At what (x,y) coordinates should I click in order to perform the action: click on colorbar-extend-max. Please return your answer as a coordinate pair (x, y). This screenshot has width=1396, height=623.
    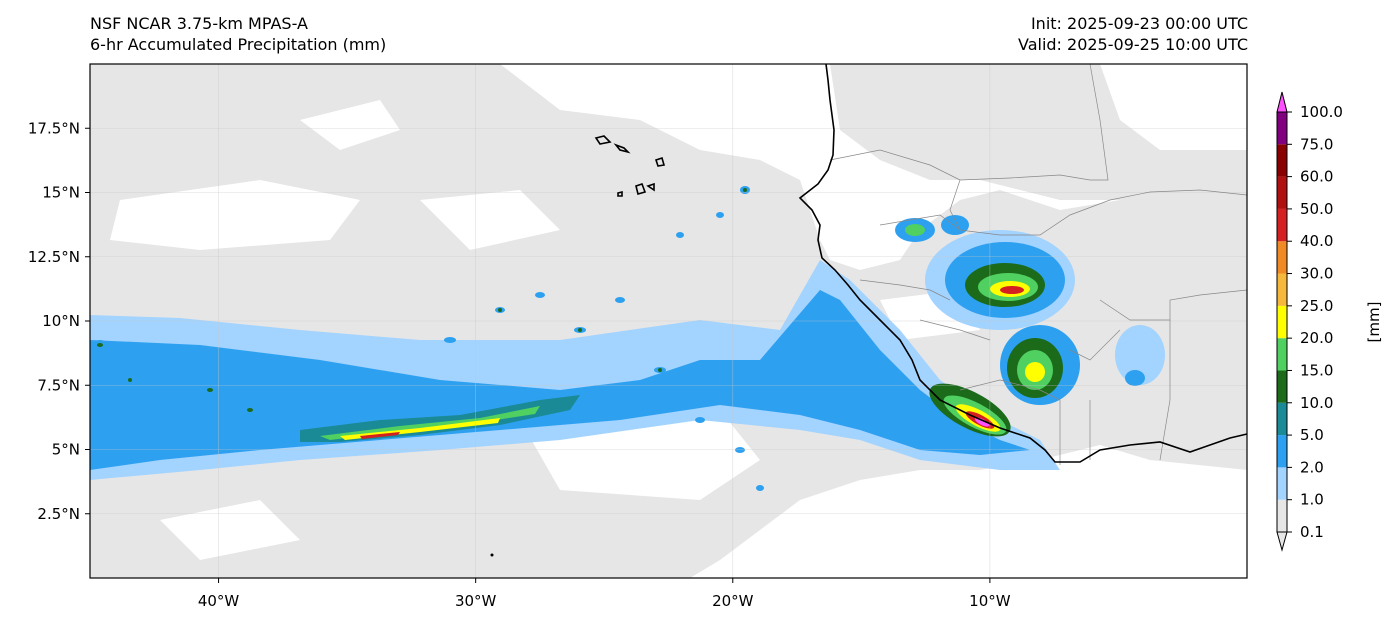
    Looking at the image, I should click on (1282, 102).